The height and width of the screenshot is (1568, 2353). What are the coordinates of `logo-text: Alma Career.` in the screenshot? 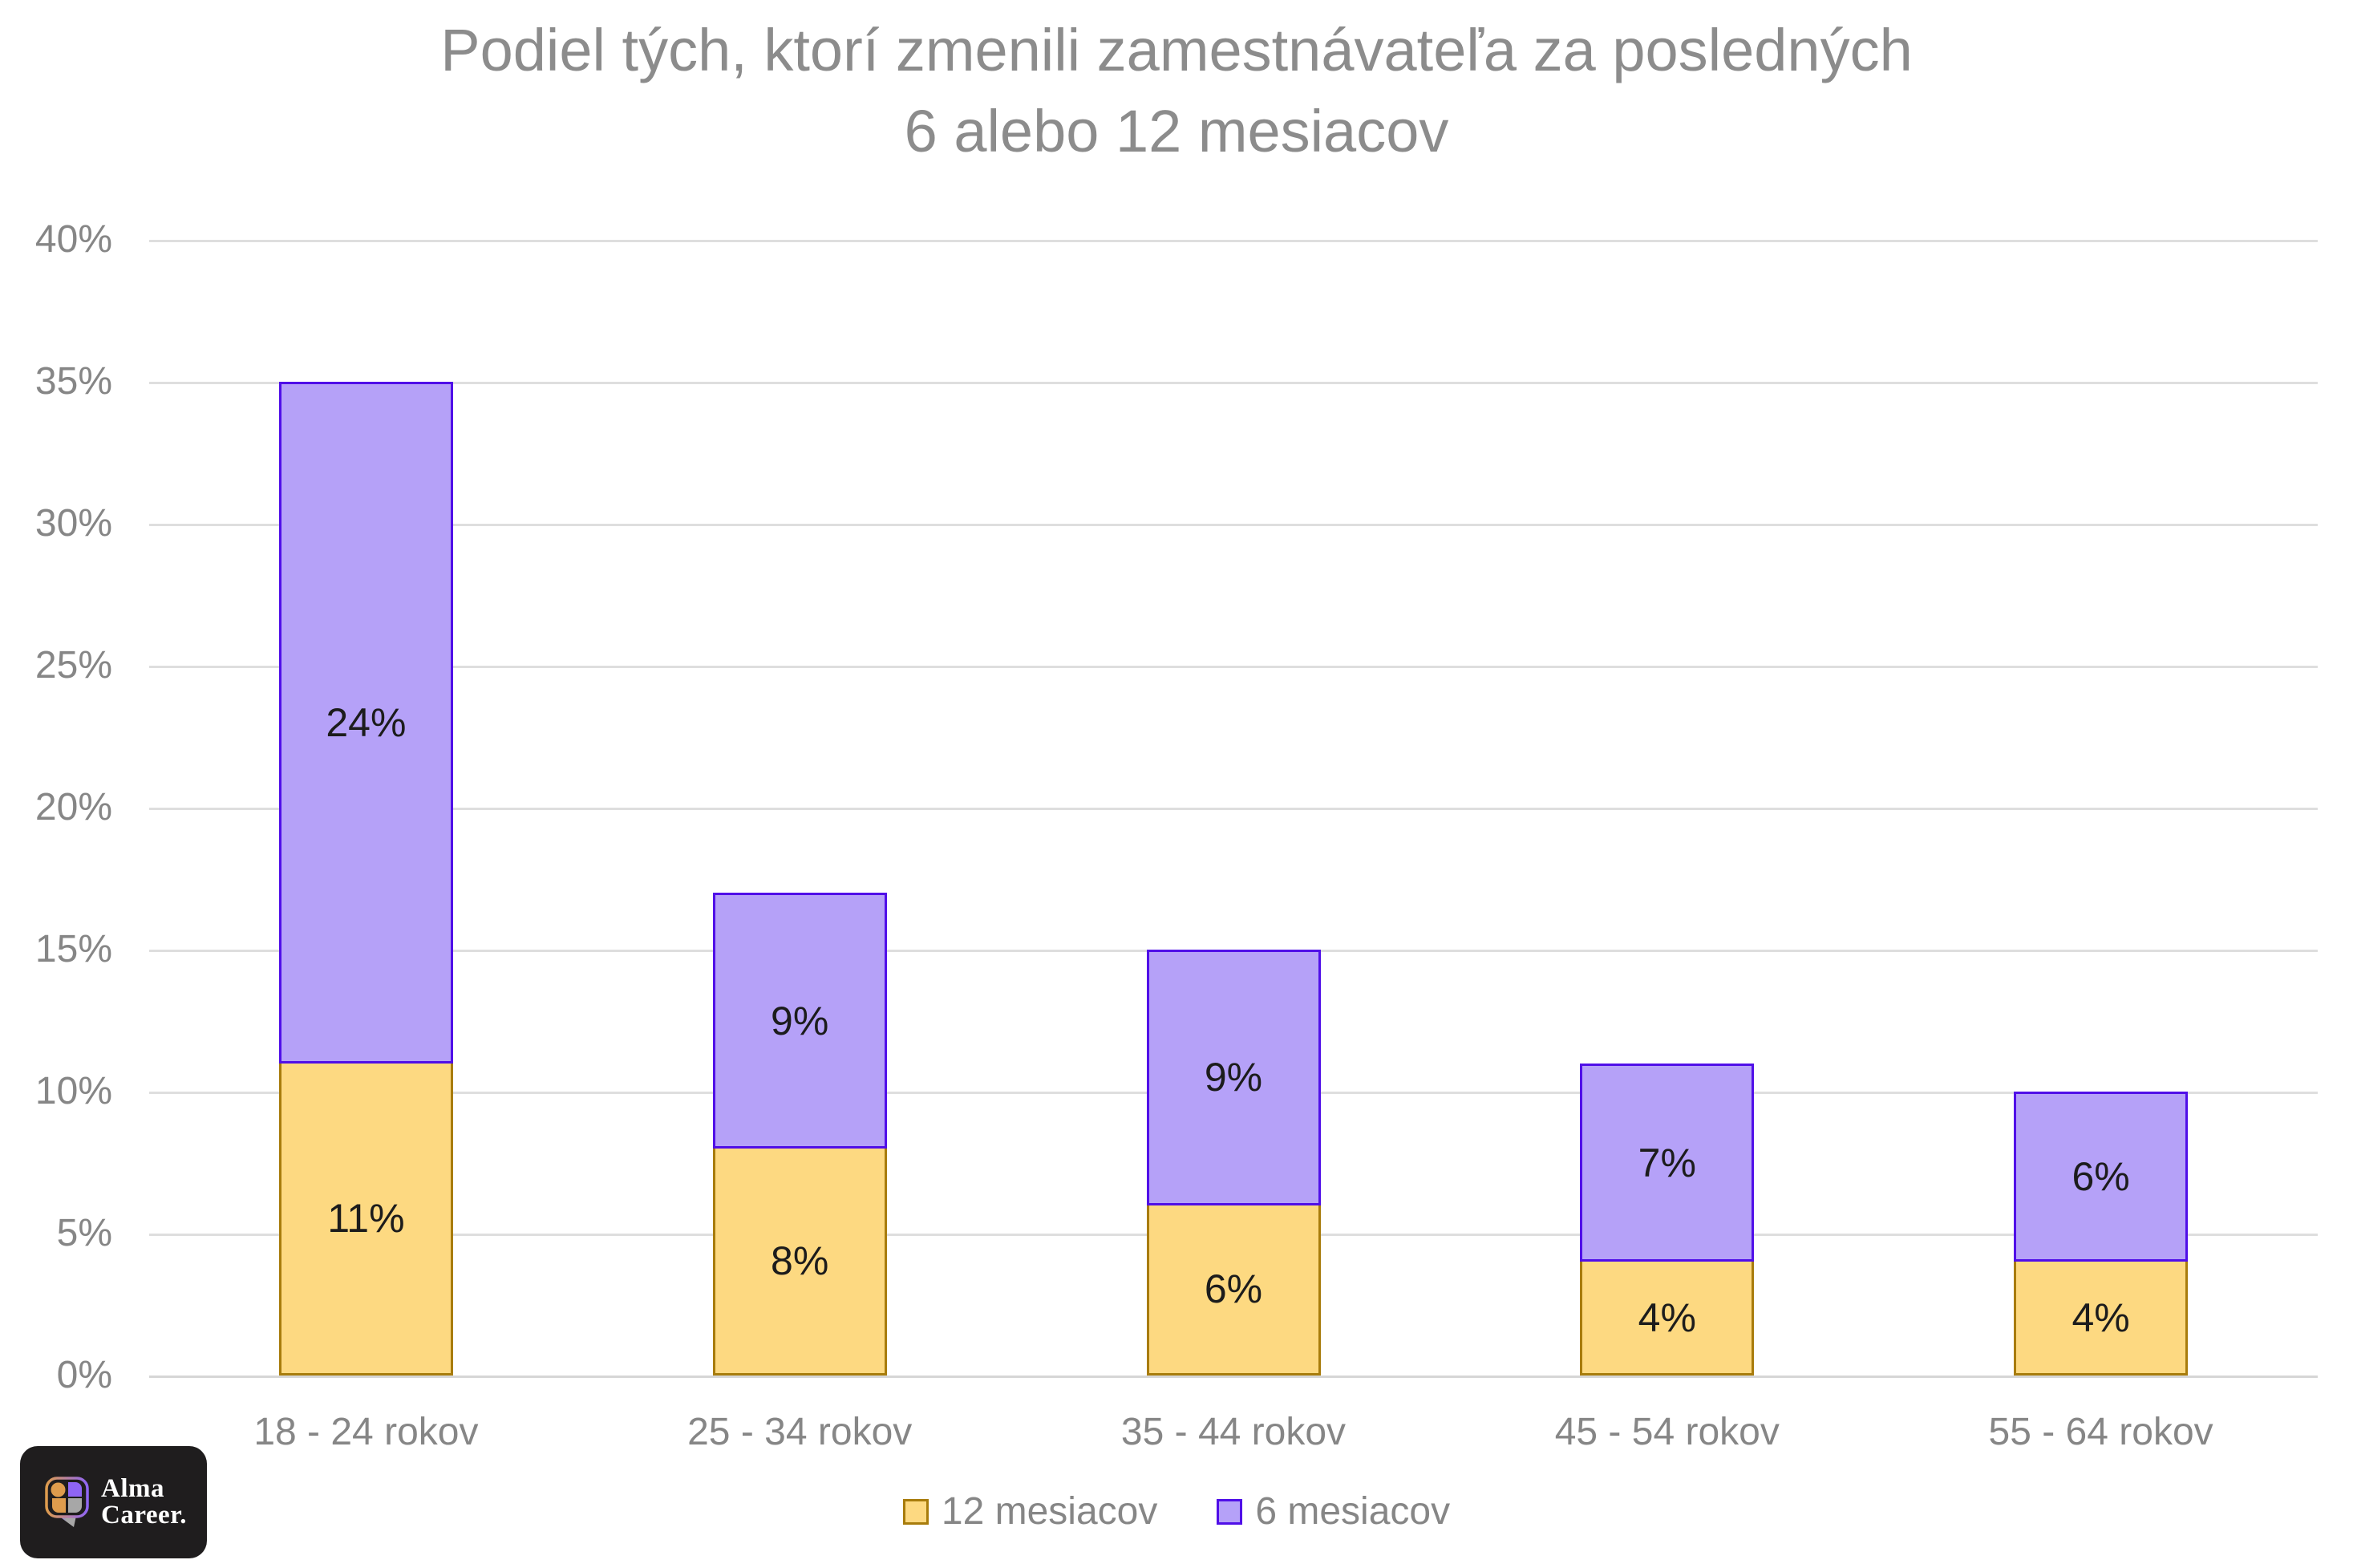 It's located at (144, 1503).